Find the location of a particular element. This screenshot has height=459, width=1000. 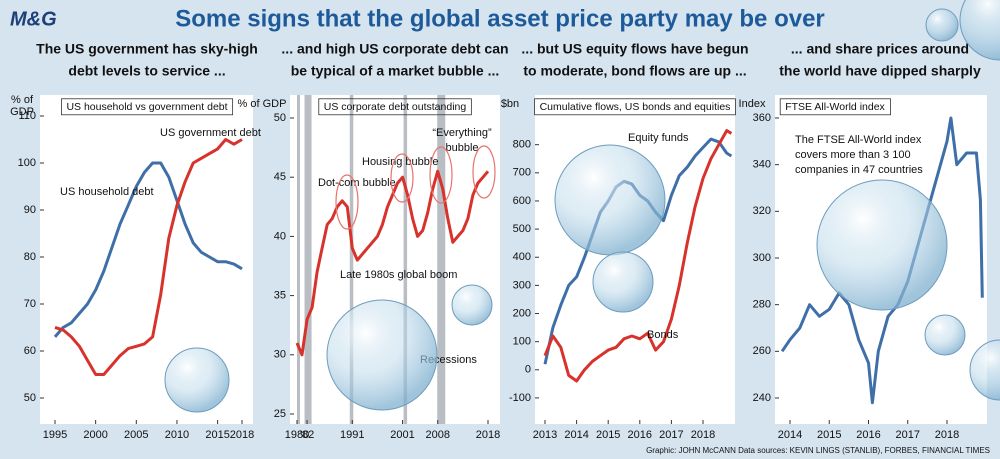

annotation: “Everything” is located at coordinates (462, 133).